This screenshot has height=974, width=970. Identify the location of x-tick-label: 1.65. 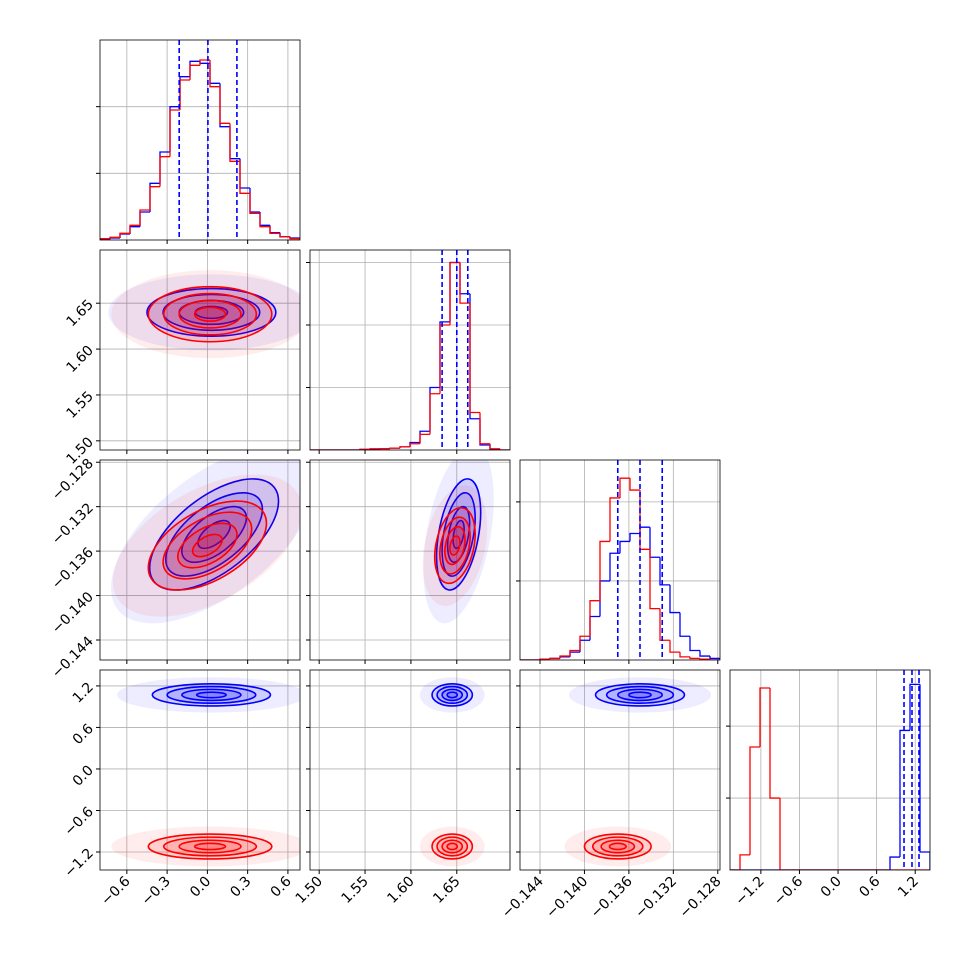
(446, 890).